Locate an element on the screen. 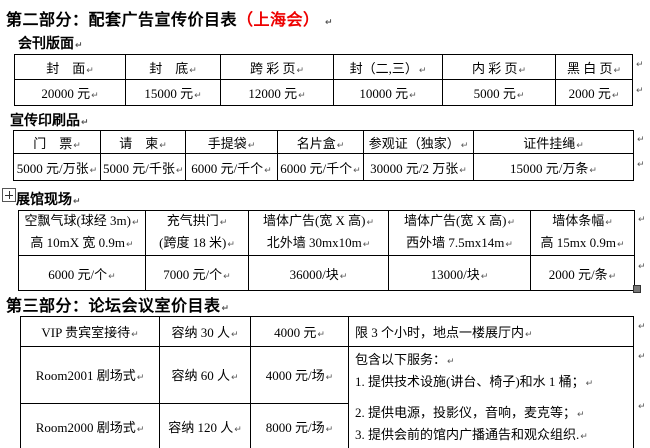 This screenshot has width=650, height=448. cell-text: 容纳 120 人 is located at coordinates (201, 428).